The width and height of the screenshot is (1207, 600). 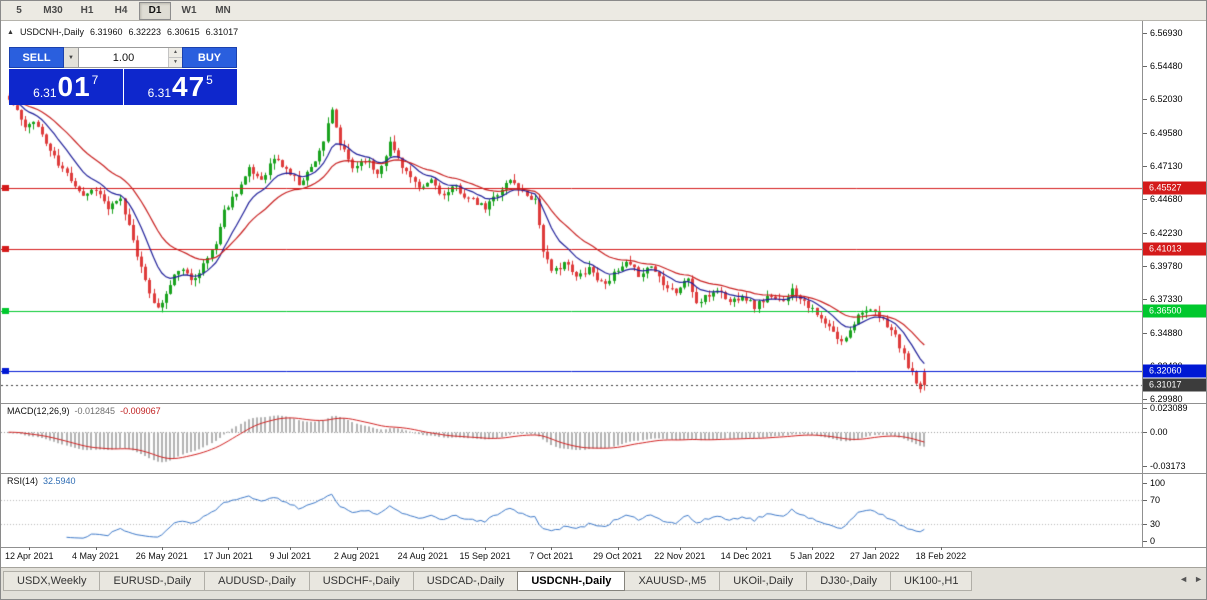 I want to click on date-axis-label: 4 May 2021, so click(x=96, y=556).